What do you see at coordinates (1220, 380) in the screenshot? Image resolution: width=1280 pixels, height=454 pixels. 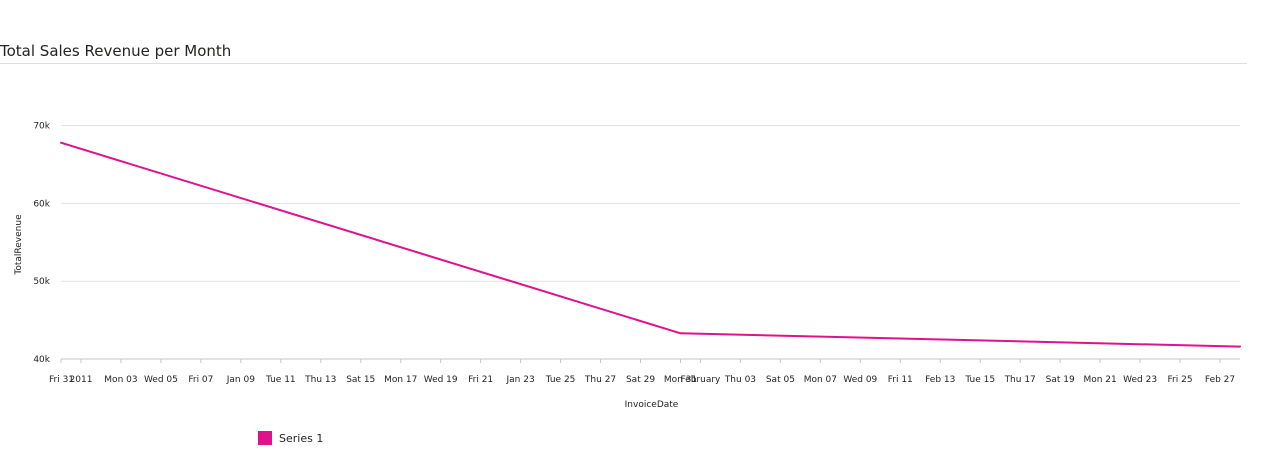 I see `x-tick-label: Feb 27` at bounding box center [1220, 380].